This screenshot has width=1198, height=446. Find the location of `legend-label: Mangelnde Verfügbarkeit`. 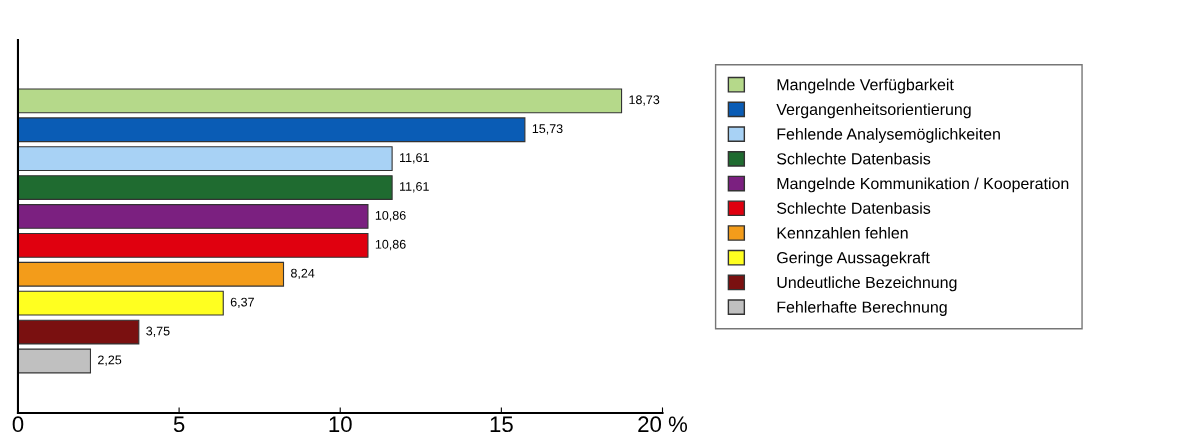

legend-label: Mangelnde Verfügbarkeit is located at coordinates (865, 86).